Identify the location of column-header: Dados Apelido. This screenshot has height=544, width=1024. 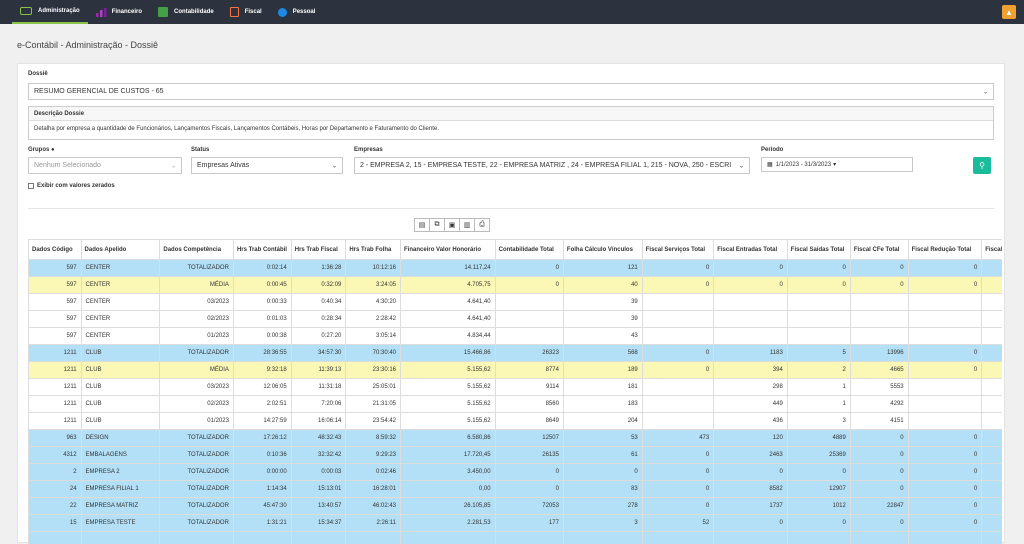
(120, 250).